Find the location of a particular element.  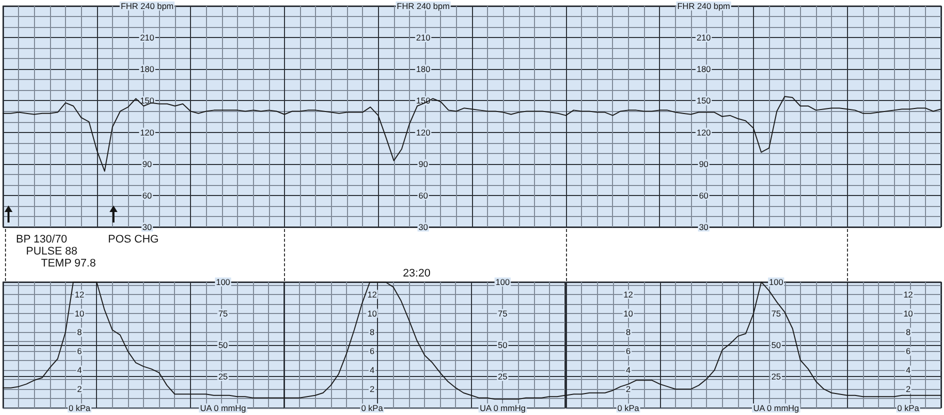

y-tick-label: 30 is located at coordinates (147, 227).